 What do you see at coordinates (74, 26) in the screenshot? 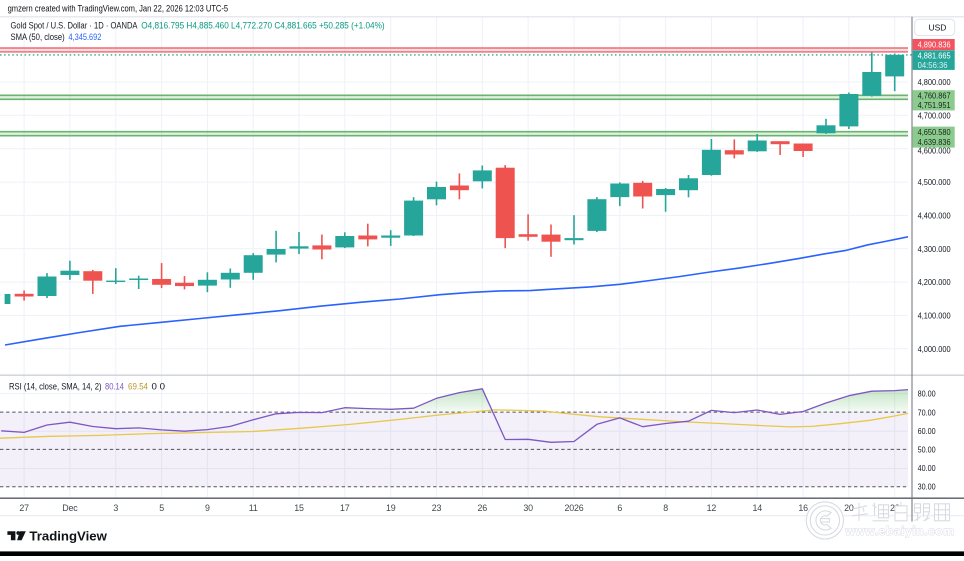
I see `svg-text:Gold Spot / U.S. Dollar · 1D ·: Gold Spot / U.S. Dollar · 1D · OANDA` at bounding box center [74, 26].